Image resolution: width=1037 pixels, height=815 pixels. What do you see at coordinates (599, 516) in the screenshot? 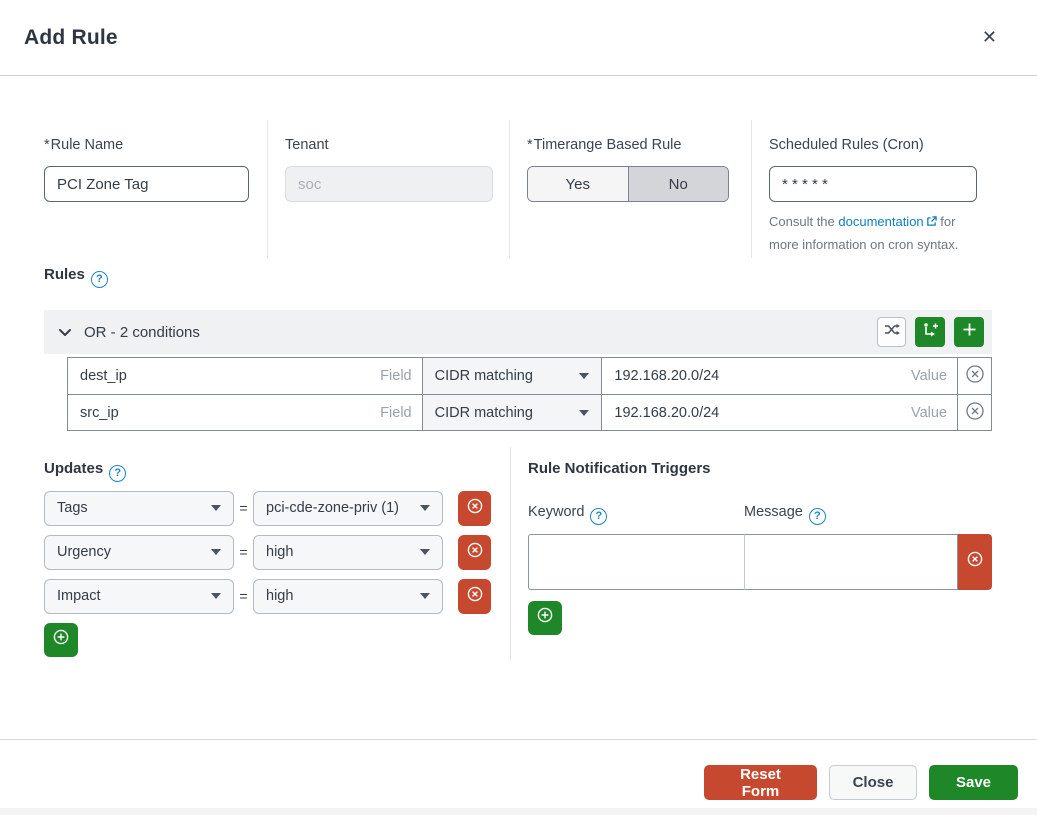
I see `keyword-help-icon: ?` at bounding box center [599, 516].